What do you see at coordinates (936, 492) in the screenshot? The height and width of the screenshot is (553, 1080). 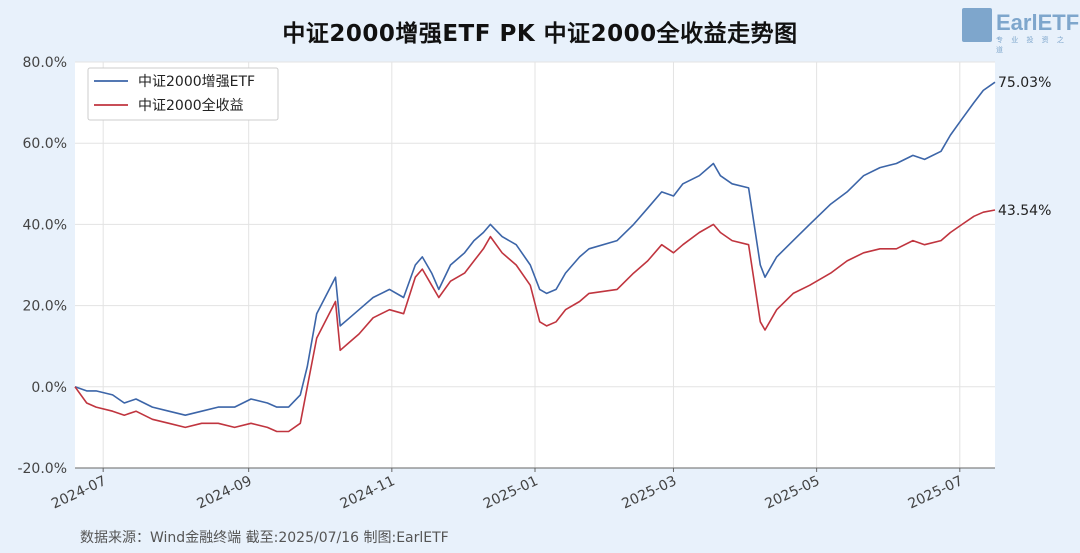 I see `x-tick-label: 2025-07` at bounding box center [936, 492].